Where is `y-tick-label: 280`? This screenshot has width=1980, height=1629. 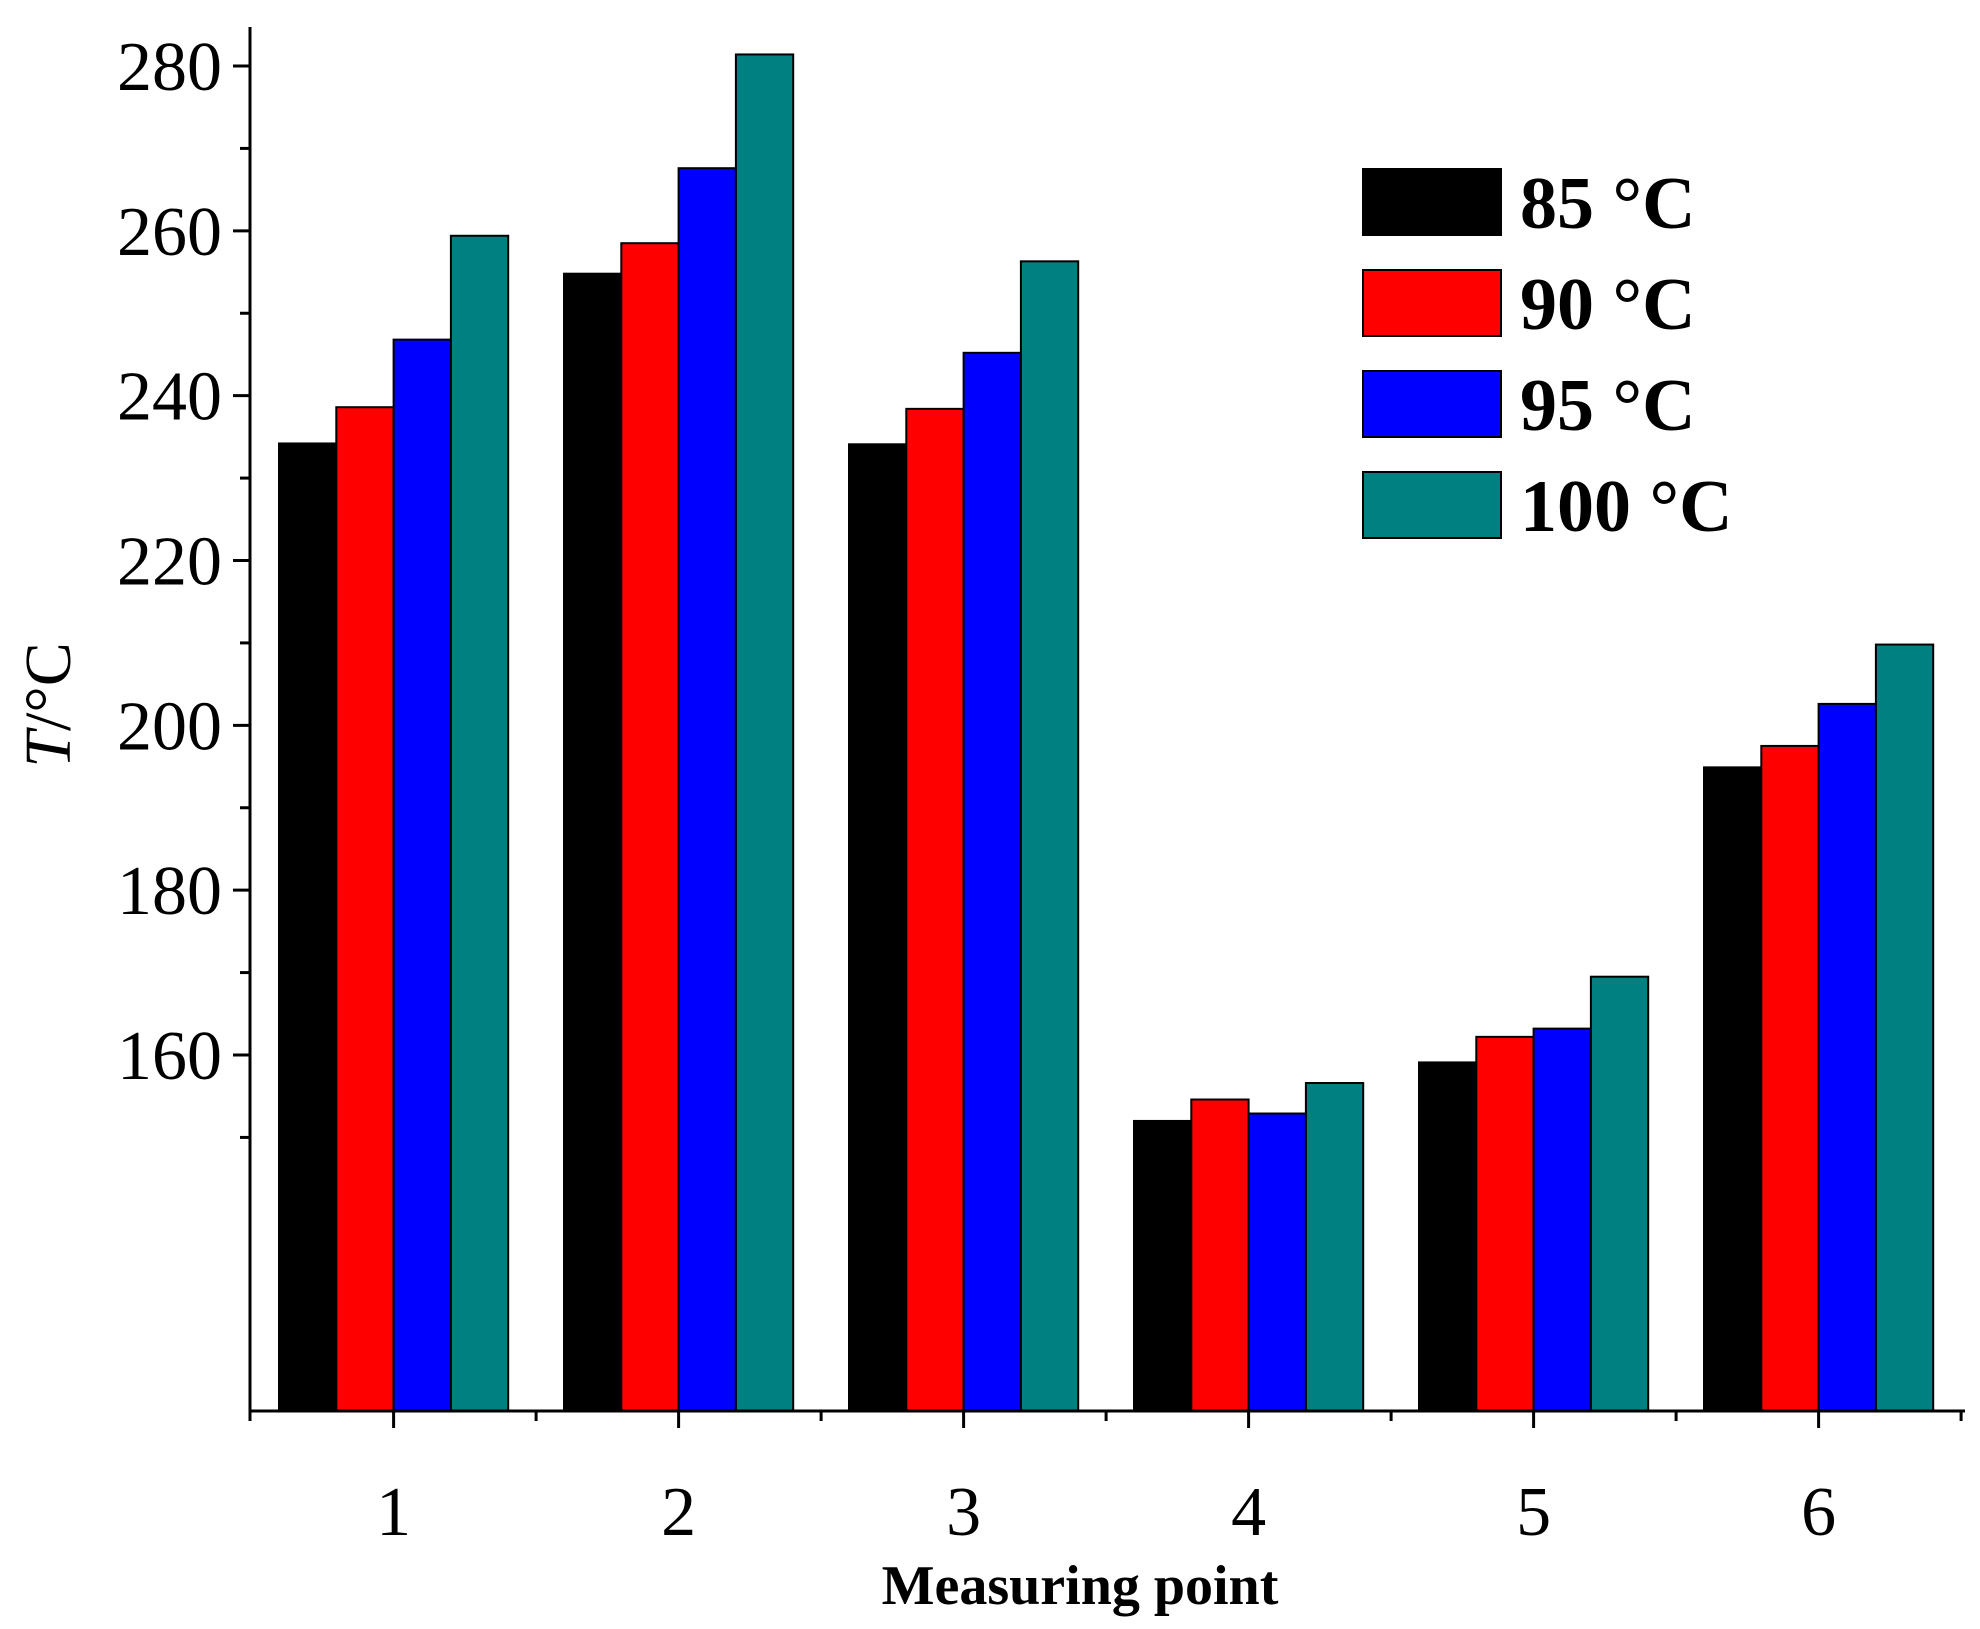 y-tick-label: 280 is located at coordinates (169, 67).